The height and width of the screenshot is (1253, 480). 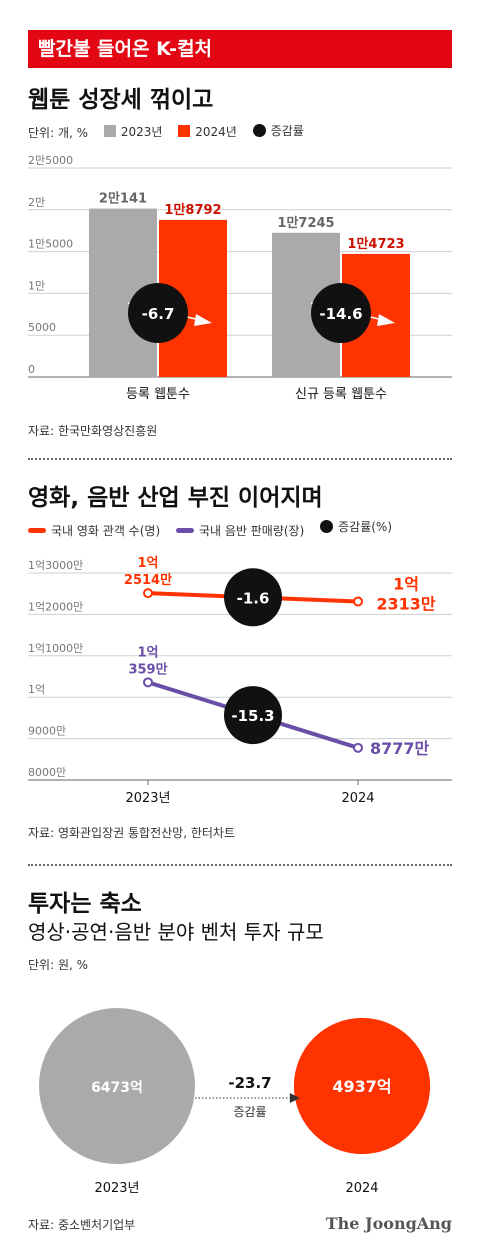 What do you see at coordinates (361, 1188) in the screenshot?
I see `bubble-category-label: 2024` at bounding box center [361, 1188].